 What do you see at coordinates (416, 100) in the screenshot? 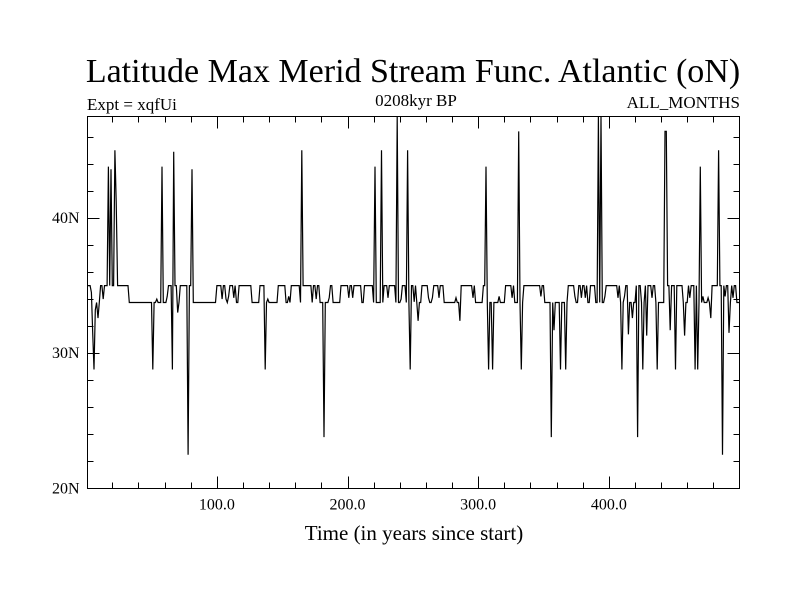
I see `period-label: 0208kyr BP` at bounding box center [416, 100].